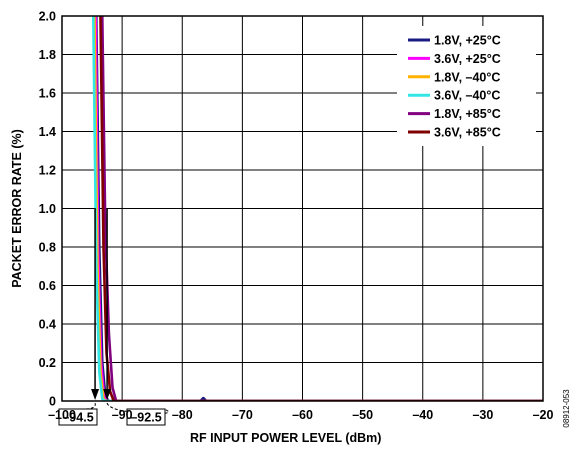 The width and height of the screenshot is (574, 450). I want to click on x-tick-label: –20, so click(543, 415).